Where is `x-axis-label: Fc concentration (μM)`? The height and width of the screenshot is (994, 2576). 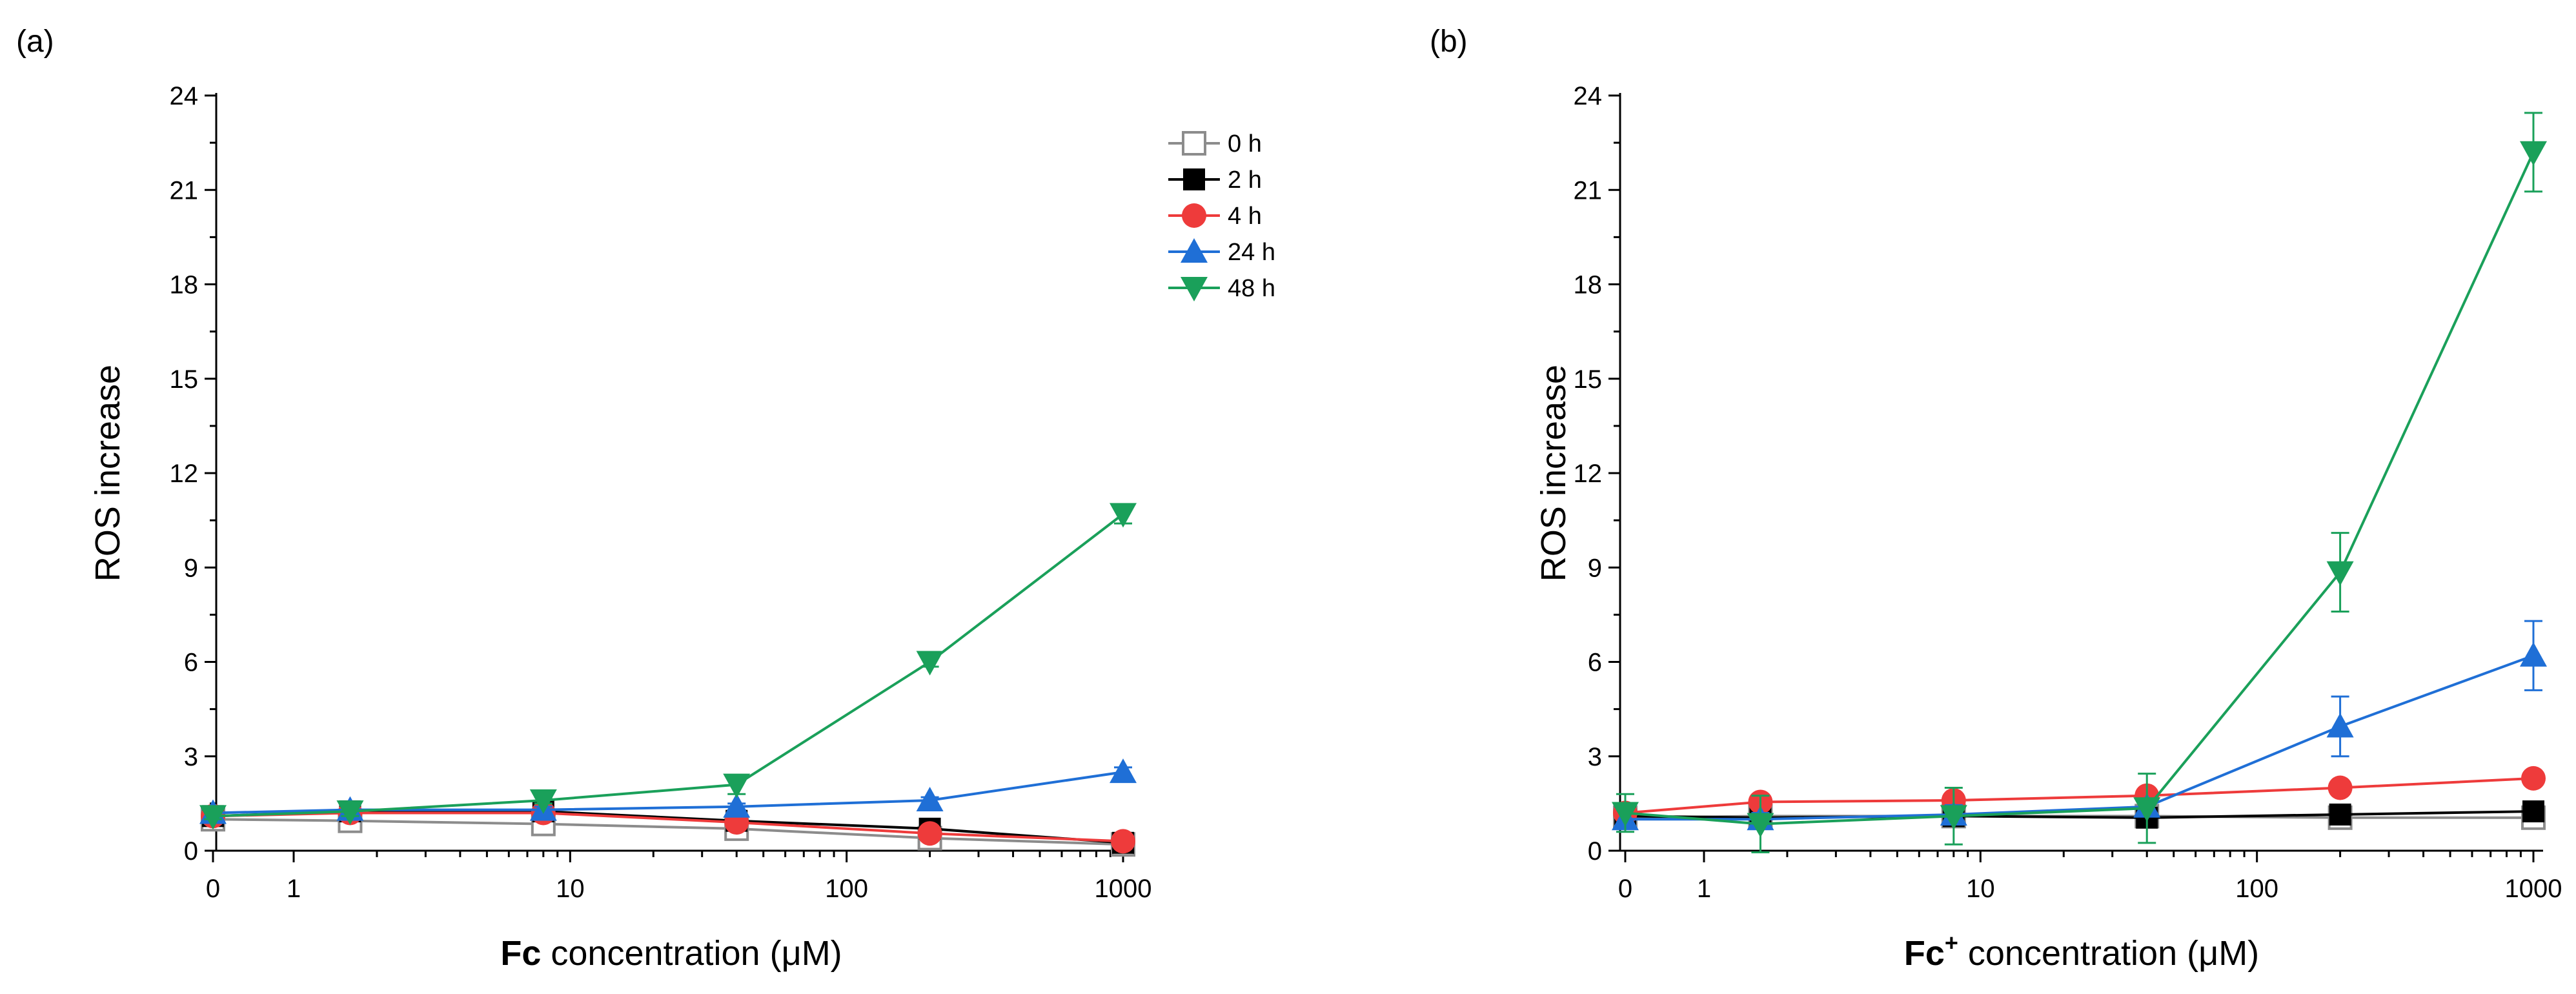
x-axis-label: Fc concentration (μM) is located at coordinates (671, 953).